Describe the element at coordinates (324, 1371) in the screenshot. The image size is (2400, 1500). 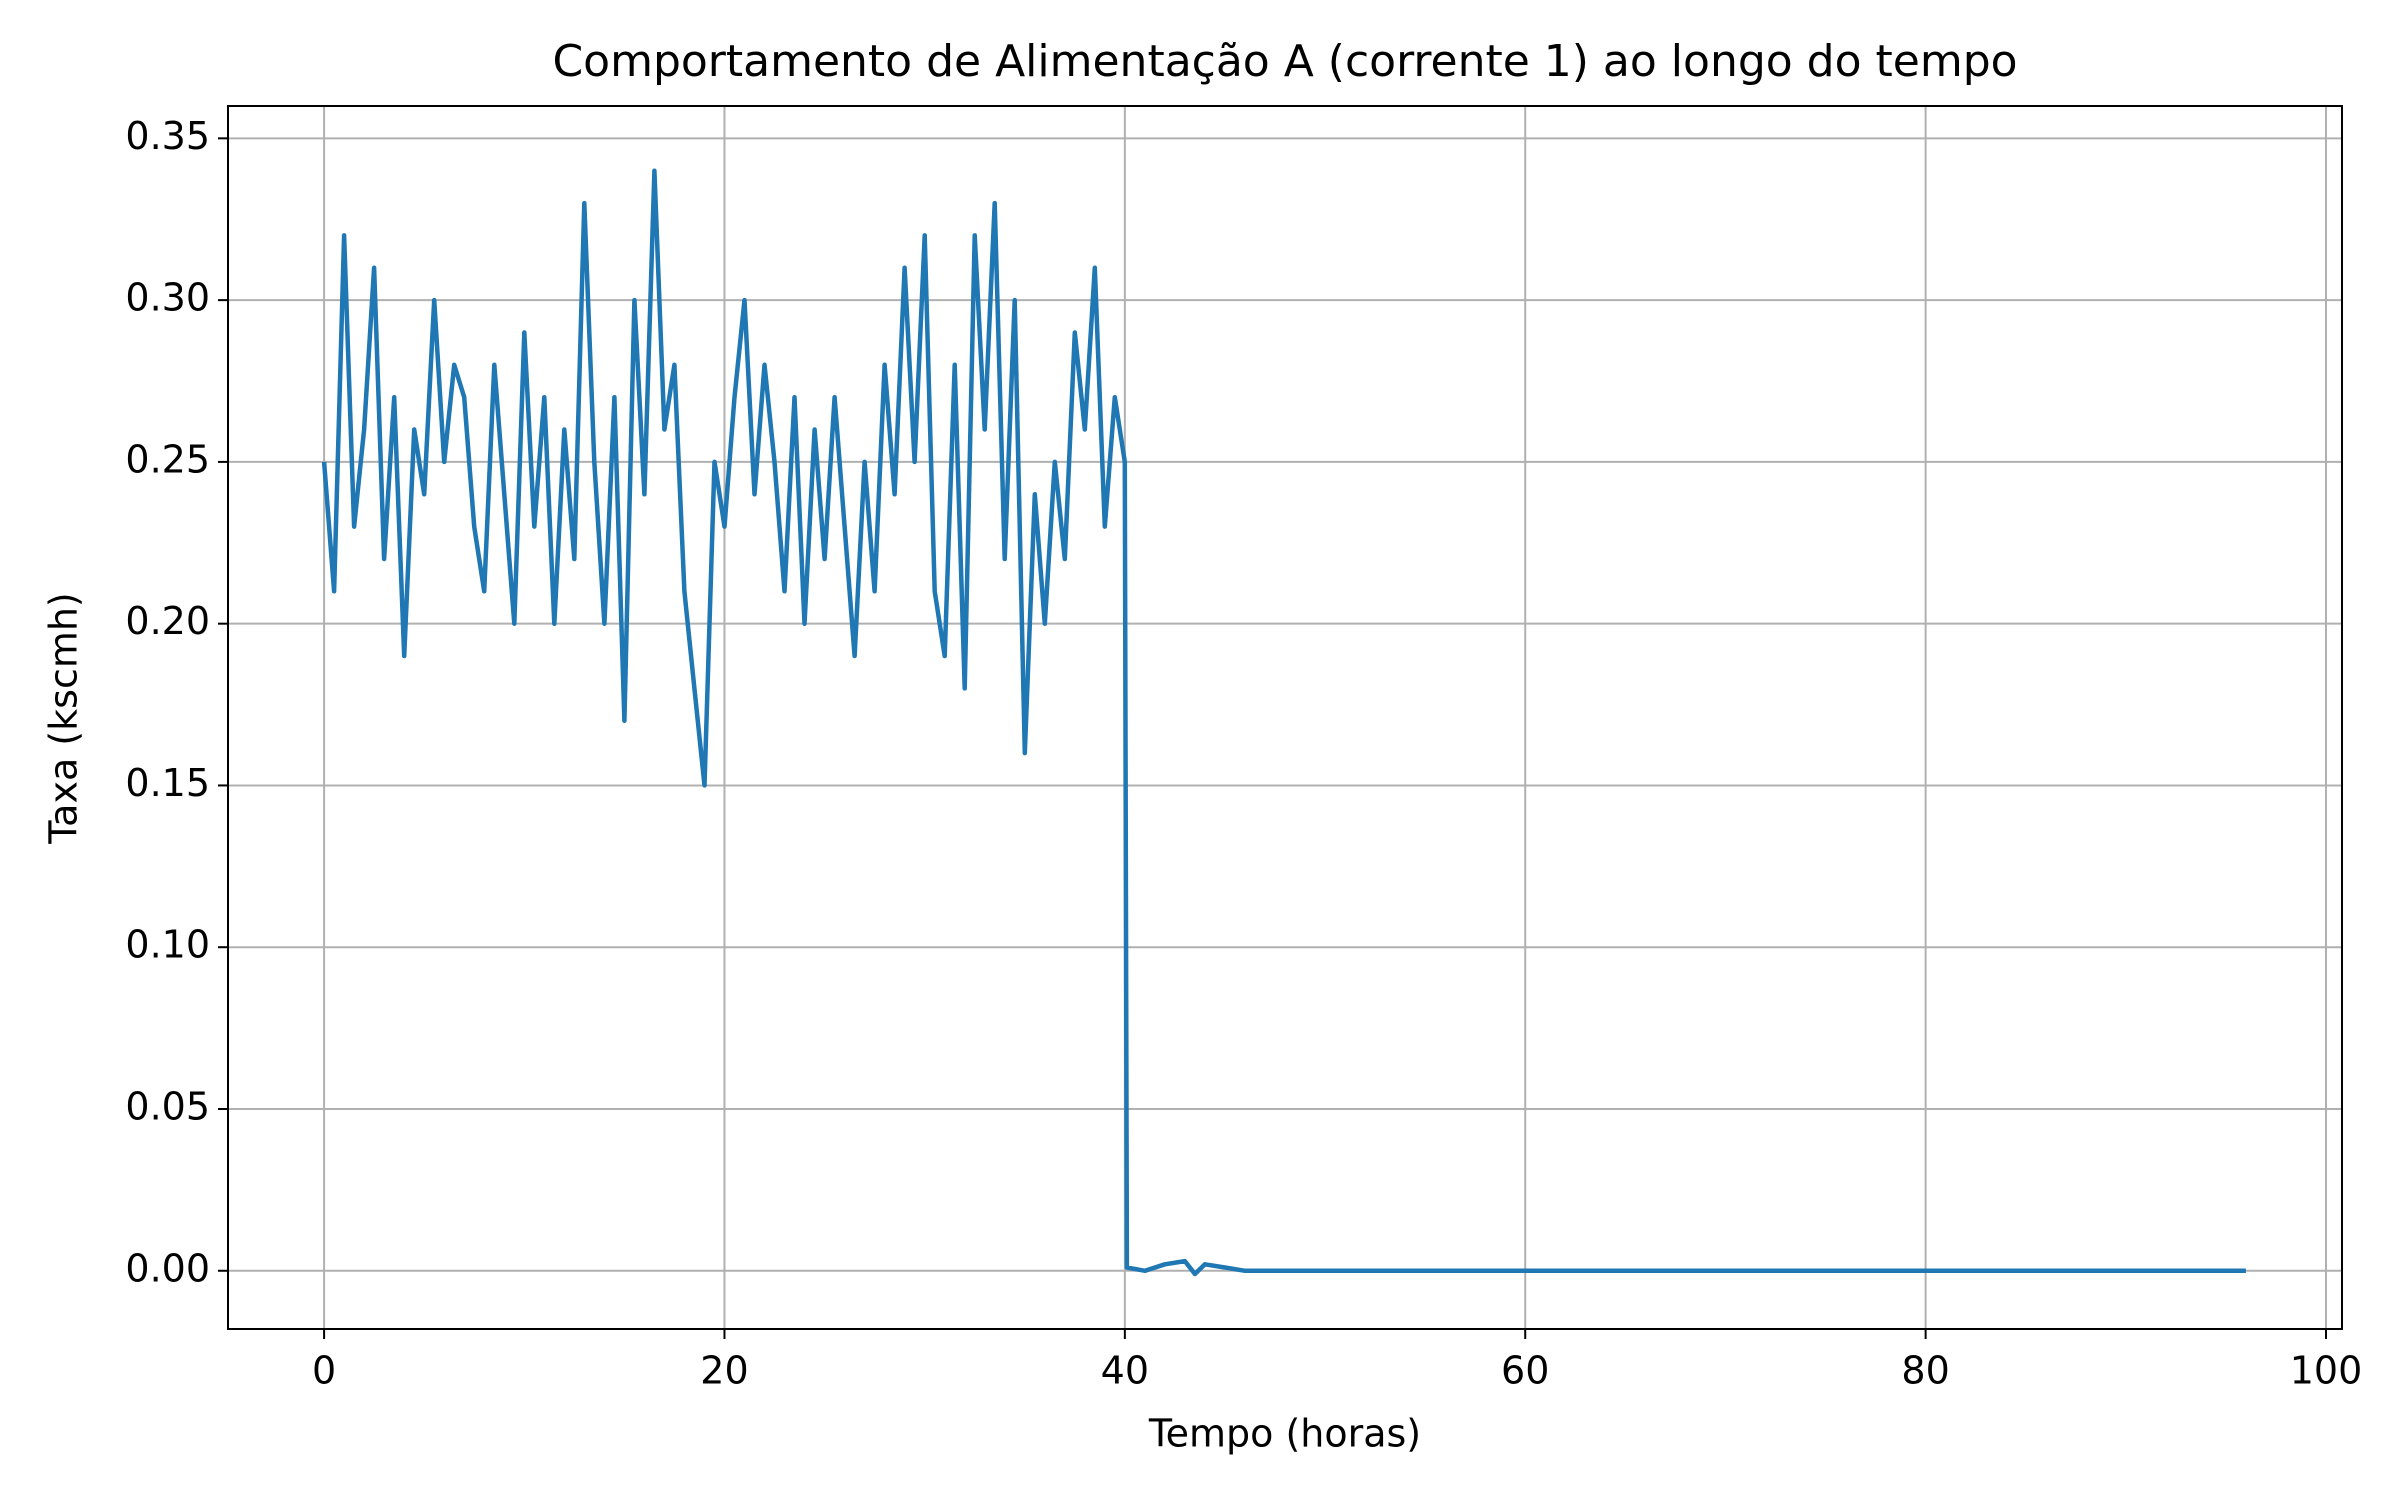
I see `x-tick-label: 0` at that location.